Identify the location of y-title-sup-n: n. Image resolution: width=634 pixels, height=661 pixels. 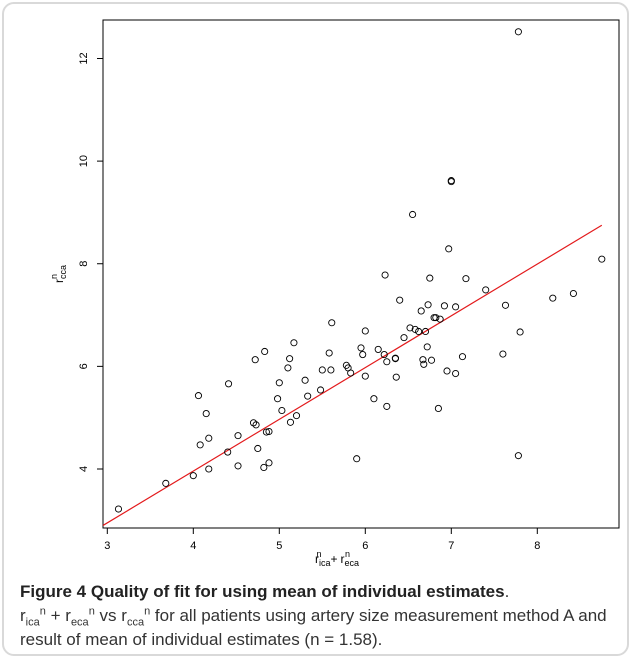
(54, 276).